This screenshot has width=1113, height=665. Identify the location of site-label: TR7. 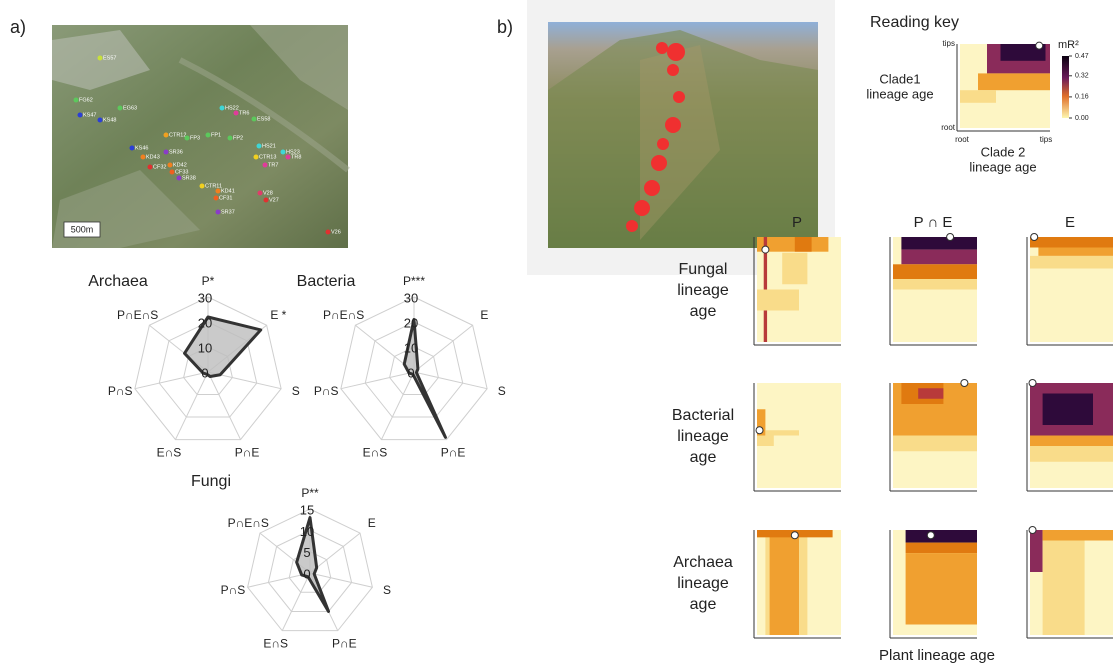
(273, 165).